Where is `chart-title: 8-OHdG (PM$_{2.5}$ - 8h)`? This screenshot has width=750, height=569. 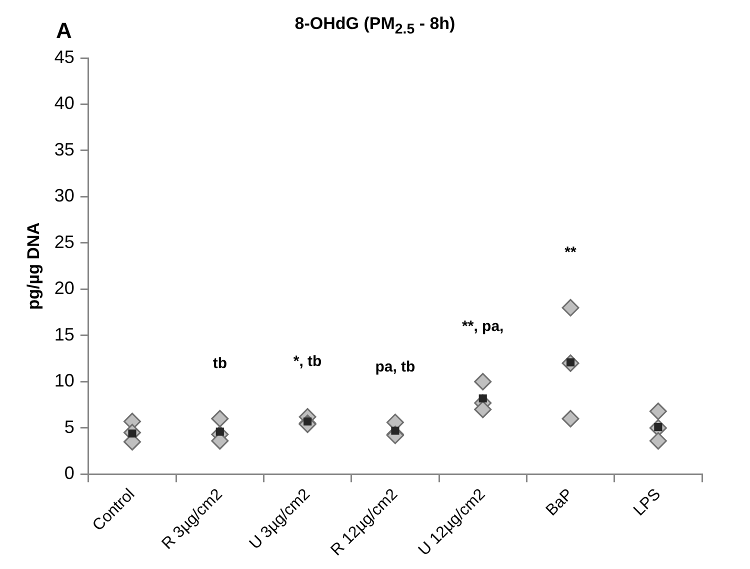
chart-title: 8-OHdG (PM$_{2.5}$ - 8h) is located at coordinates (375, 26).